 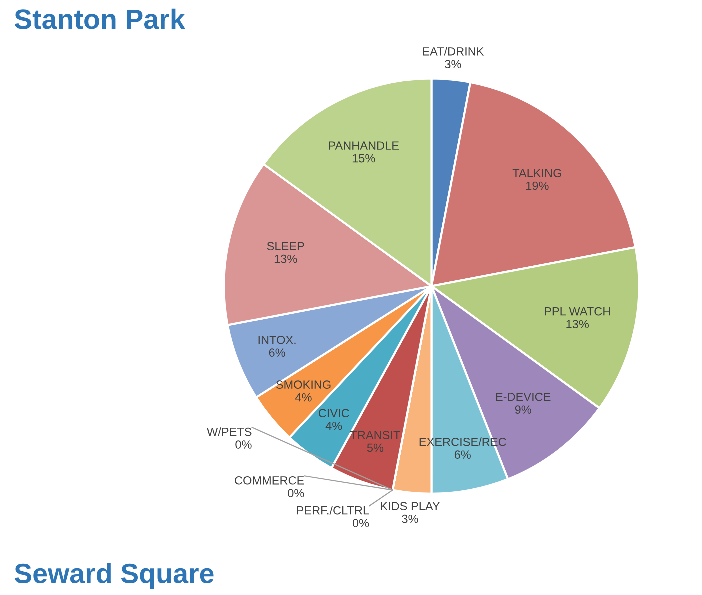 I want to click on data-label: 5%, so click(x=375, y=448).